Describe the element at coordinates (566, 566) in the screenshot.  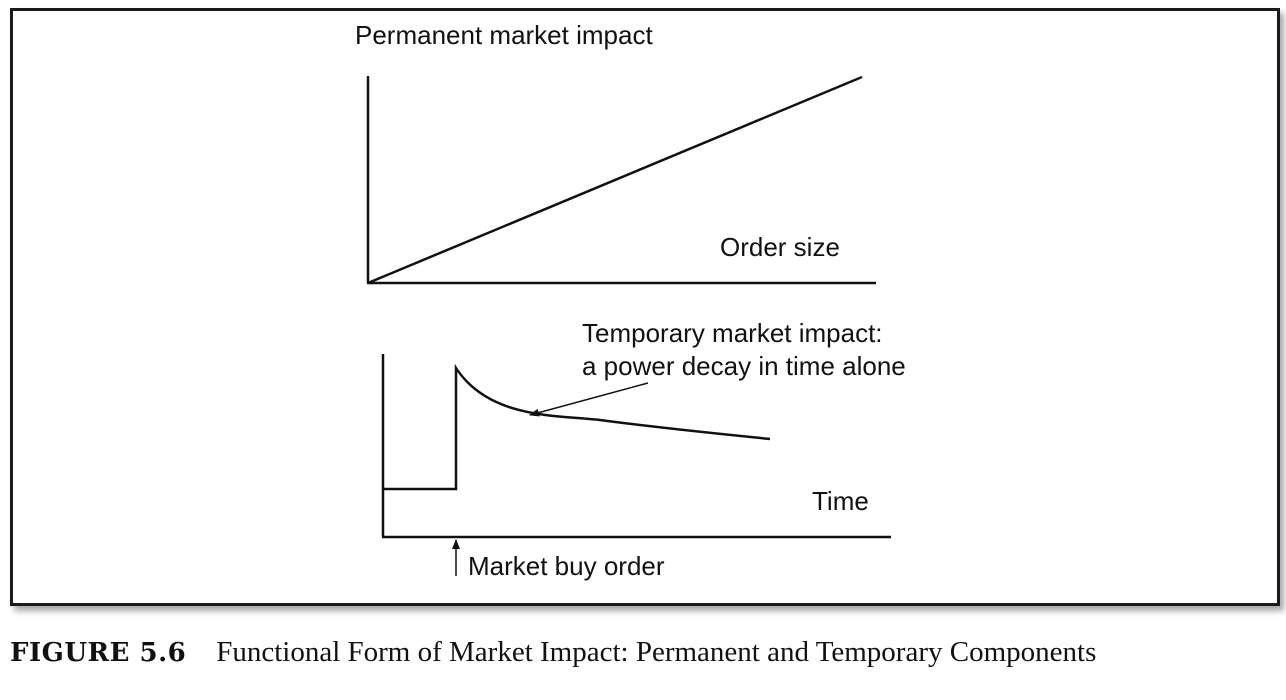
I see `market-buy-order-label: Market buy order` at that location.